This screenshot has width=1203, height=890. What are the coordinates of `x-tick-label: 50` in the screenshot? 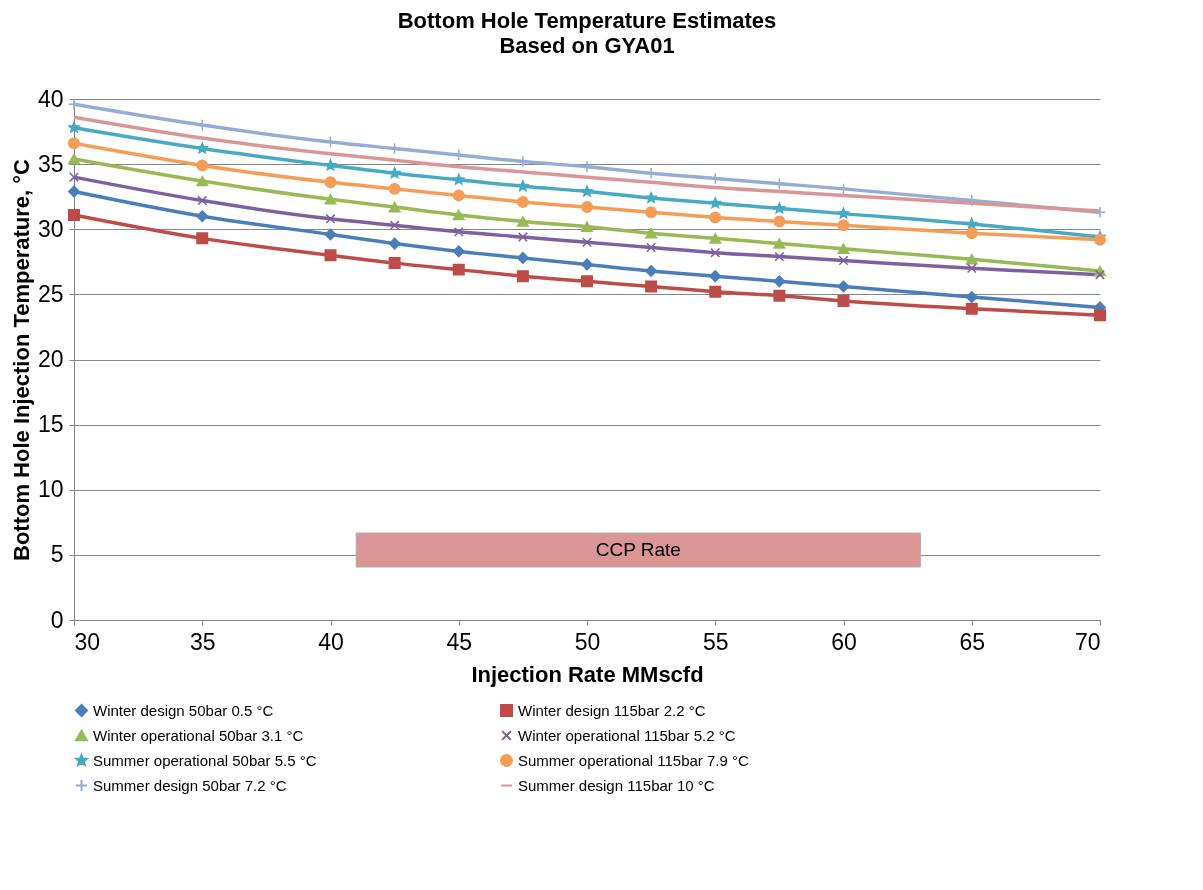 It's located at (587, 641).